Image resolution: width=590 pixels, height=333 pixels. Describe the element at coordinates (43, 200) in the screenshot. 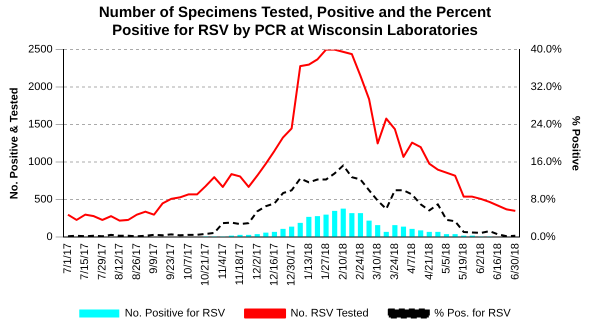

I see `y-tick-label: 500` at that location.